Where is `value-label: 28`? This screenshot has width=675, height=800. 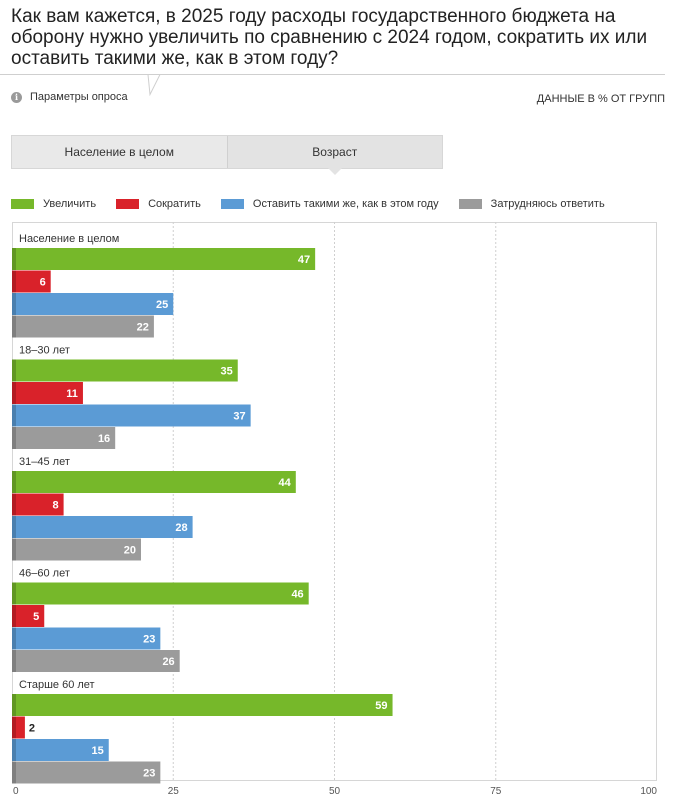 value-label: 28 is located at coordinates (181, 528).